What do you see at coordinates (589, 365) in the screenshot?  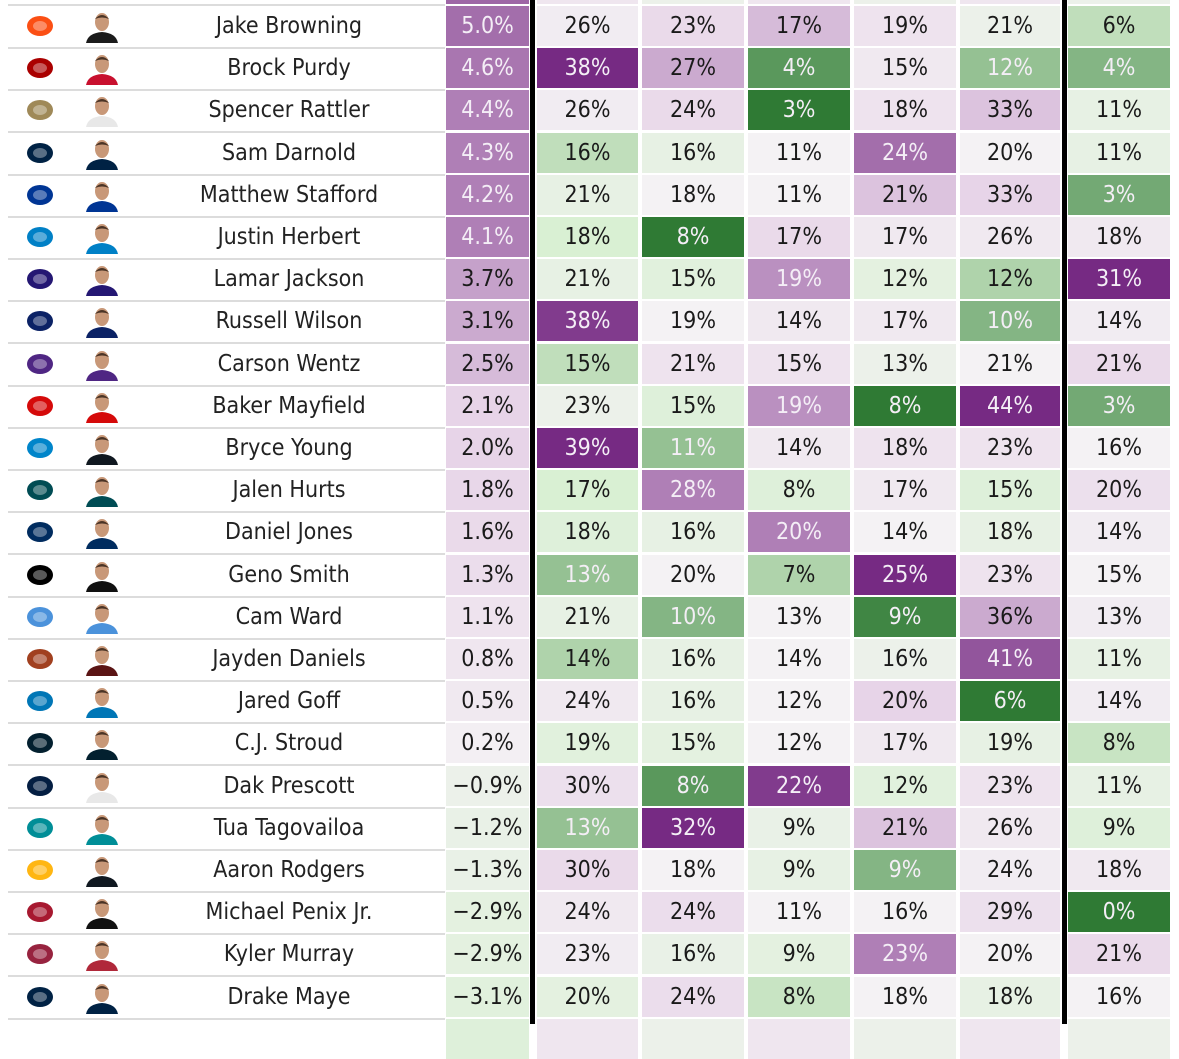 I see `table-row: Carson Wentz 2.5% 15% 21% 15% 13% 21% 21%` at bounding box center [589, 365].